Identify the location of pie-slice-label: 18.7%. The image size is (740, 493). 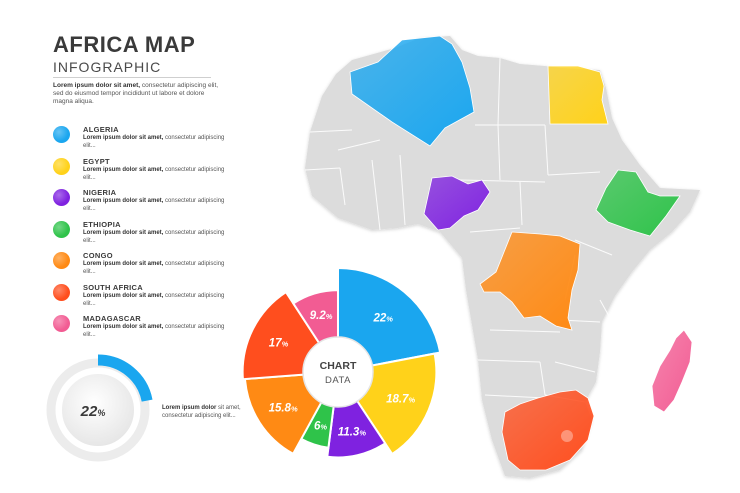
(400, 399).